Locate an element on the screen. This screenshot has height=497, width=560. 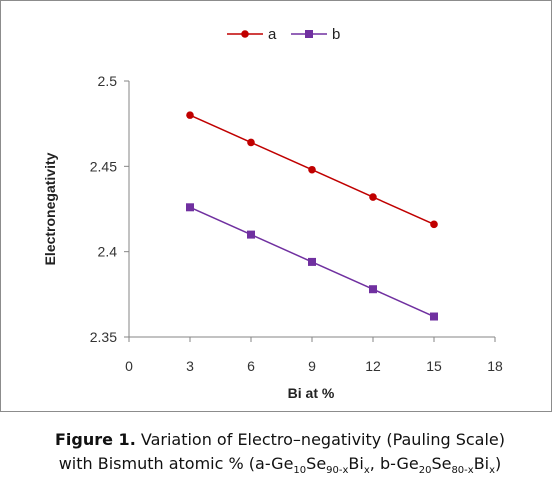
x-tick-label: 9 is located at coordinates (312, 366).